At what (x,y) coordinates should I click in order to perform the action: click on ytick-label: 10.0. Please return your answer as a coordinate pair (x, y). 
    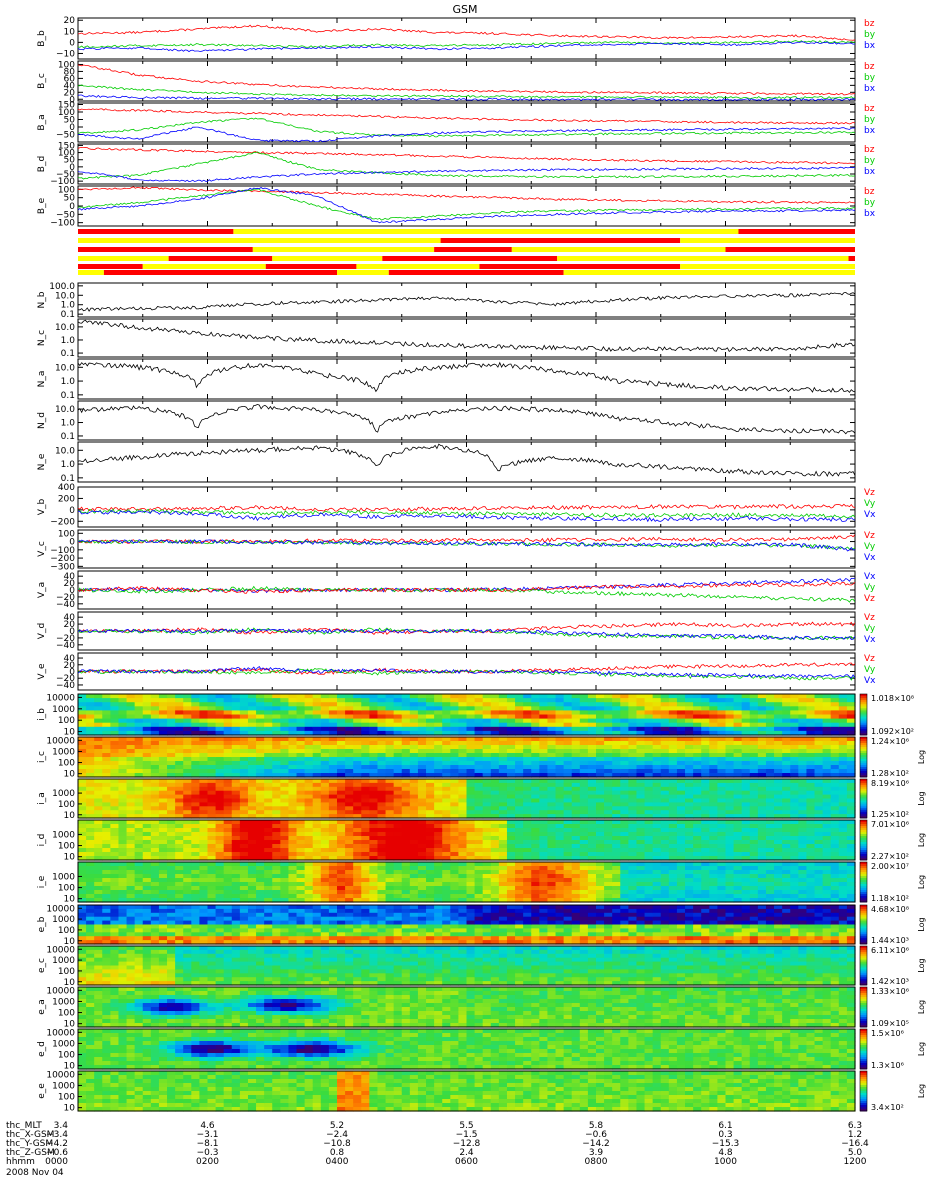
    Looking at the image, I should click on (65, 368).